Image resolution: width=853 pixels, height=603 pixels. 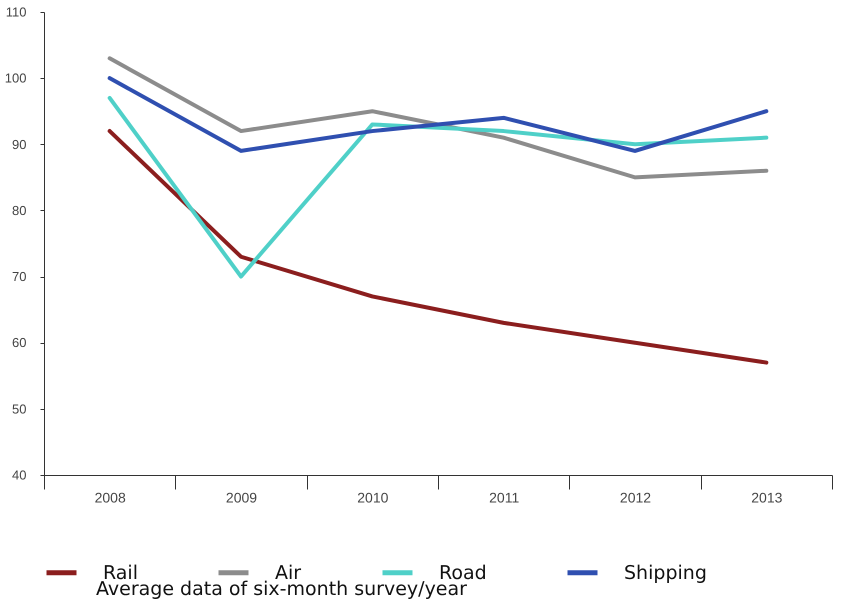 What do you see at coordinates (504, 498) in the screenshot?
I see `x-tick-label: 2011` at bounding box center [504, 498].